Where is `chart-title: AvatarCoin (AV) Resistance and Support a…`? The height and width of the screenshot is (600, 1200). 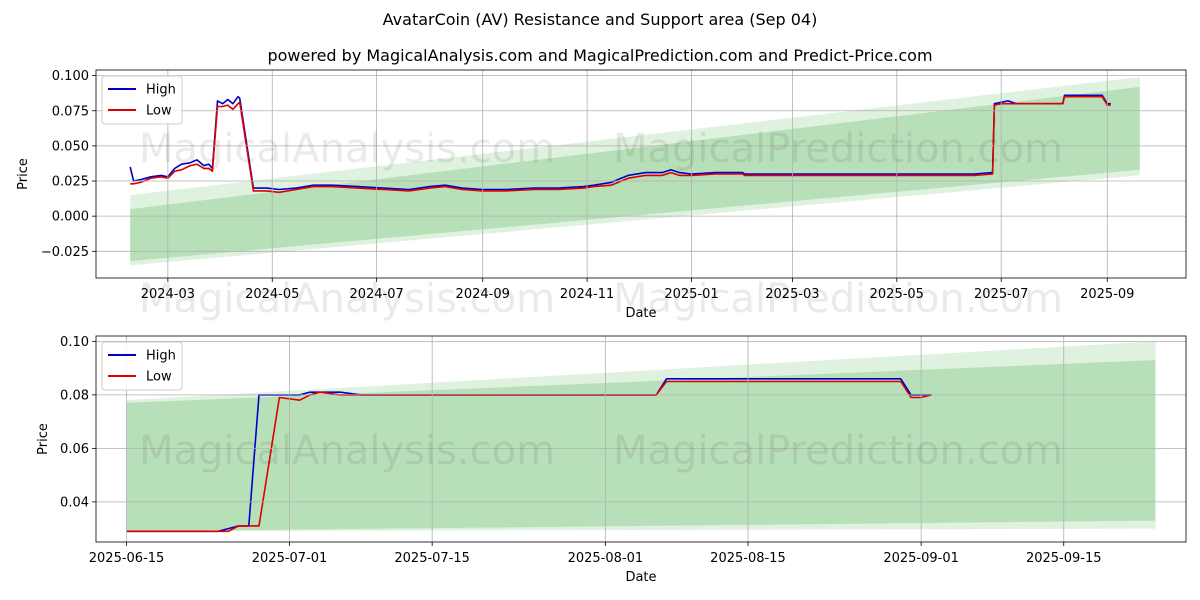
chart-title: AvatarCoin (AV) Resistance and Support a… is located at coordinates (600, 19).